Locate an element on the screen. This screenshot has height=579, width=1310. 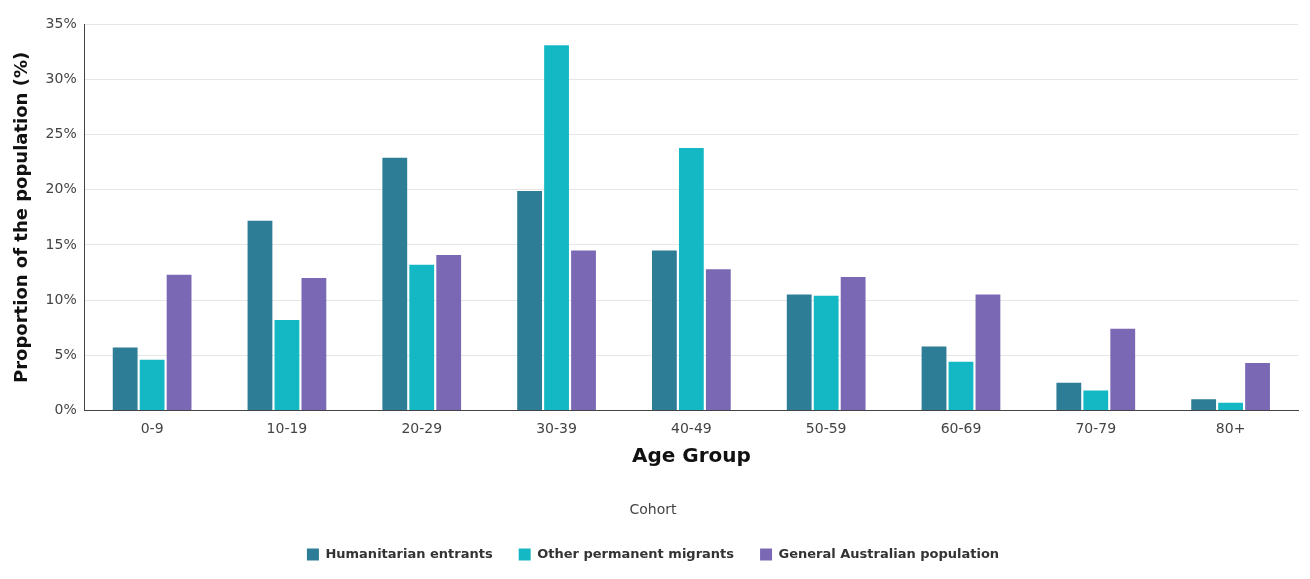
x-tick-label: 20-29 is located at coordinates (422, 428).